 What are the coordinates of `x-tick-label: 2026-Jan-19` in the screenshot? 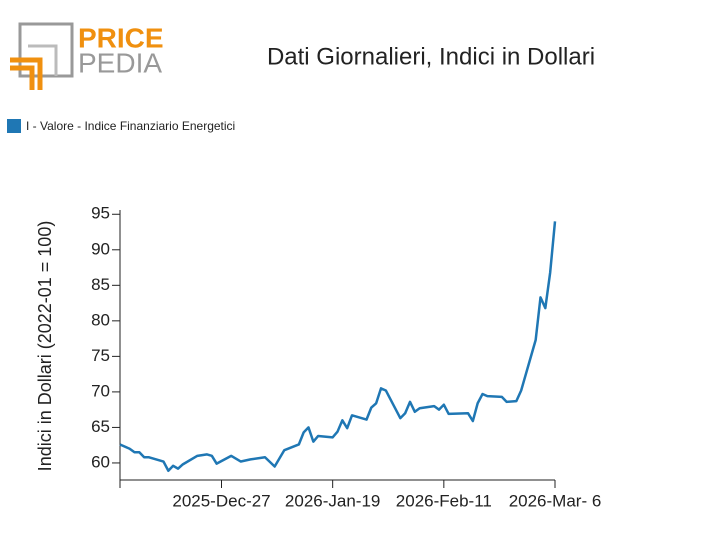 It's located at (332, 500).